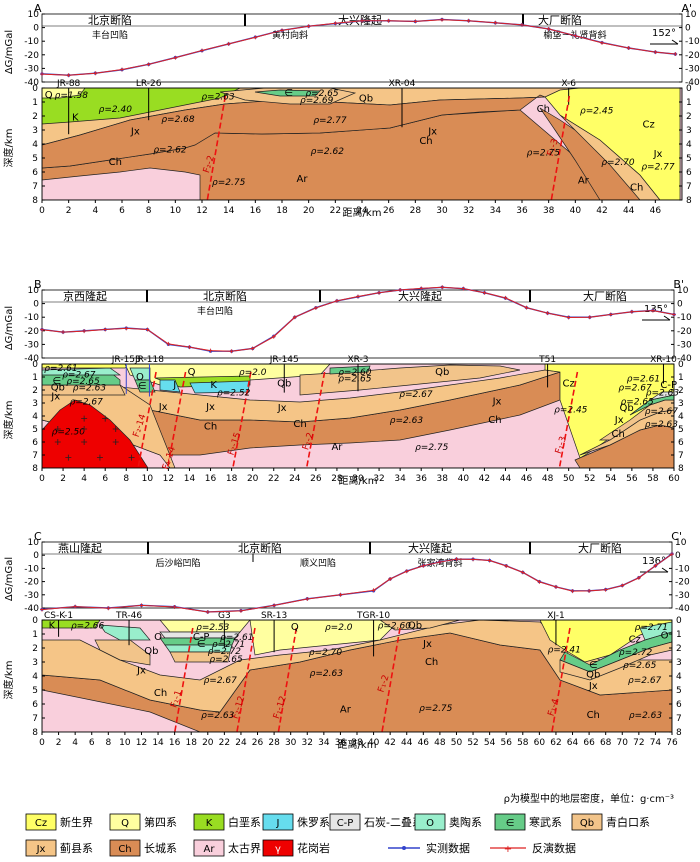 The height and width of the screenshot is (862, 700). What do you see at coordinates (664, 42) in the screenshot?
I see `bearing-arrow` at bounding box center [664, 42].